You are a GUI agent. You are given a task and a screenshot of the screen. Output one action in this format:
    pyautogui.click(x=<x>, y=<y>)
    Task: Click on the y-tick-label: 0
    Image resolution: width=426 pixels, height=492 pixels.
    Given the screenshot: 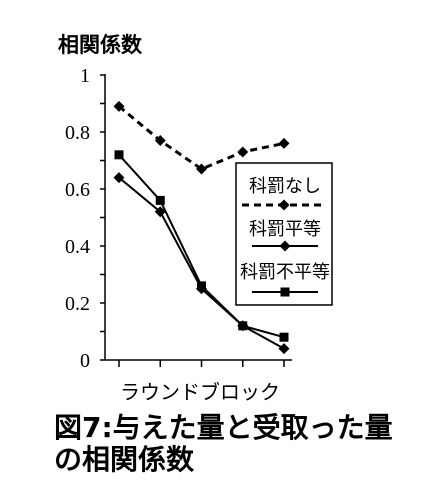 What is the action you would take?
    pyautogui.click(x=85, y=361)
    